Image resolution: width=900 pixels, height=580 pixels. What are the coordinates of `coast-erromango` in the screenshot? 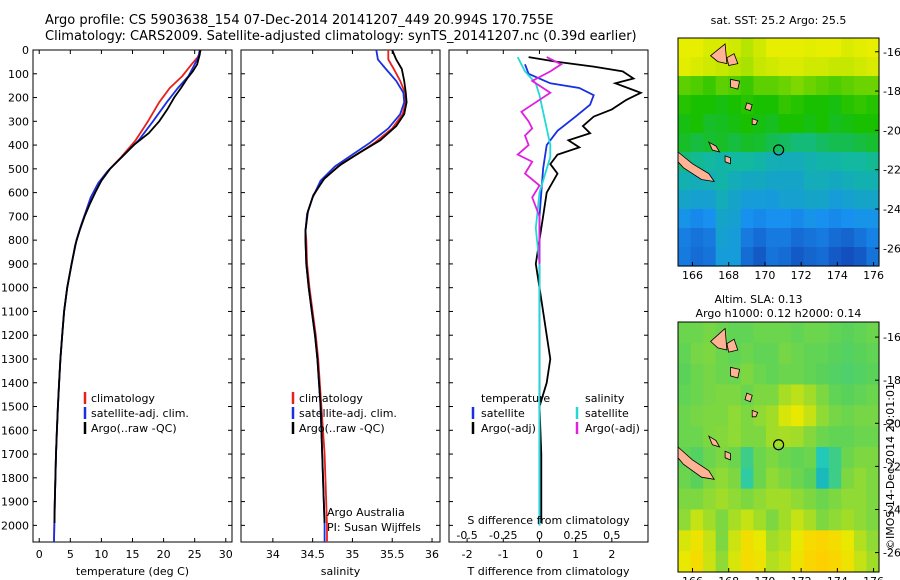 It's located at (748, 107).